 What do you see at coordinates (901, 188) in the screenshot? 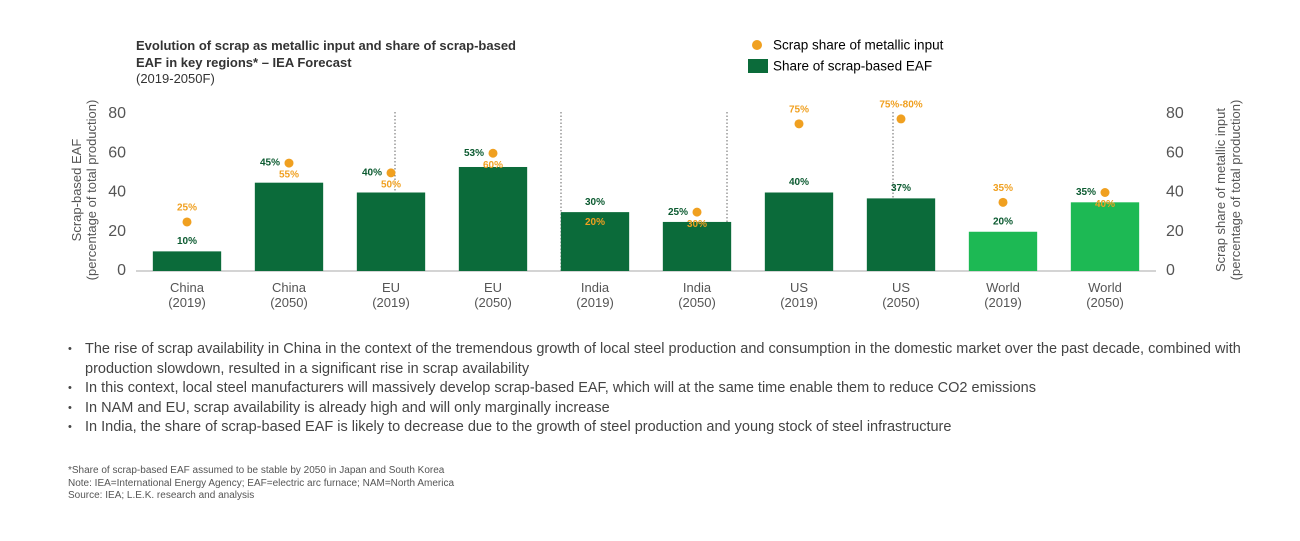
I see `bar-label: 37%` at bounding box center [901, 188].